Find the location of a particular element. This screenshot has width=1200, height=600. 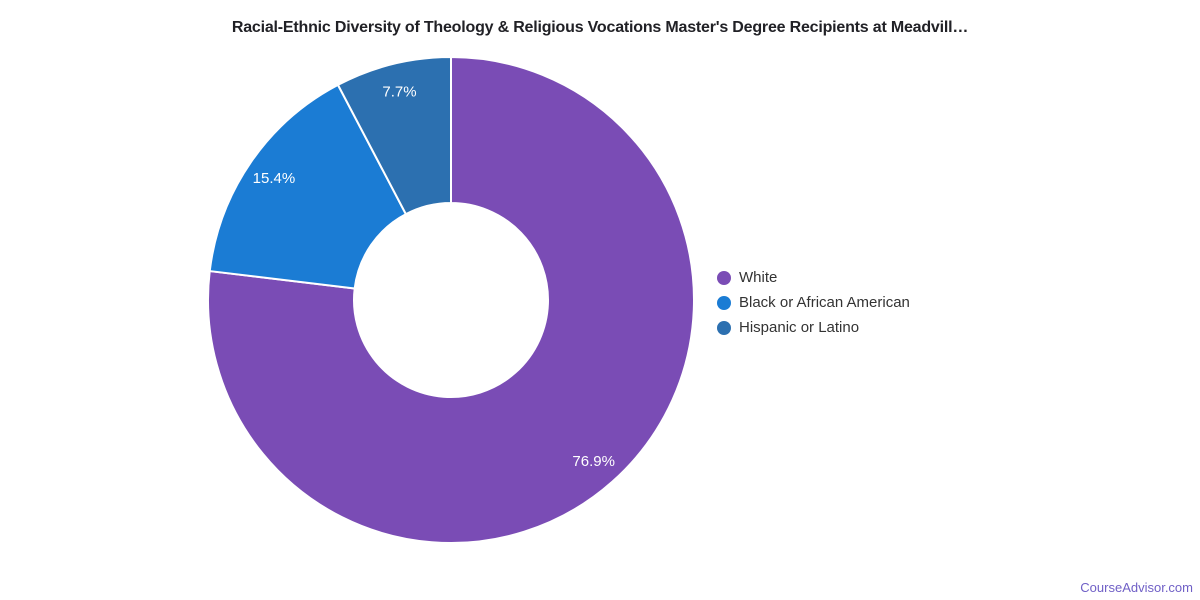

slice-label-white: 76.9% is located at coordinates (593, 461).